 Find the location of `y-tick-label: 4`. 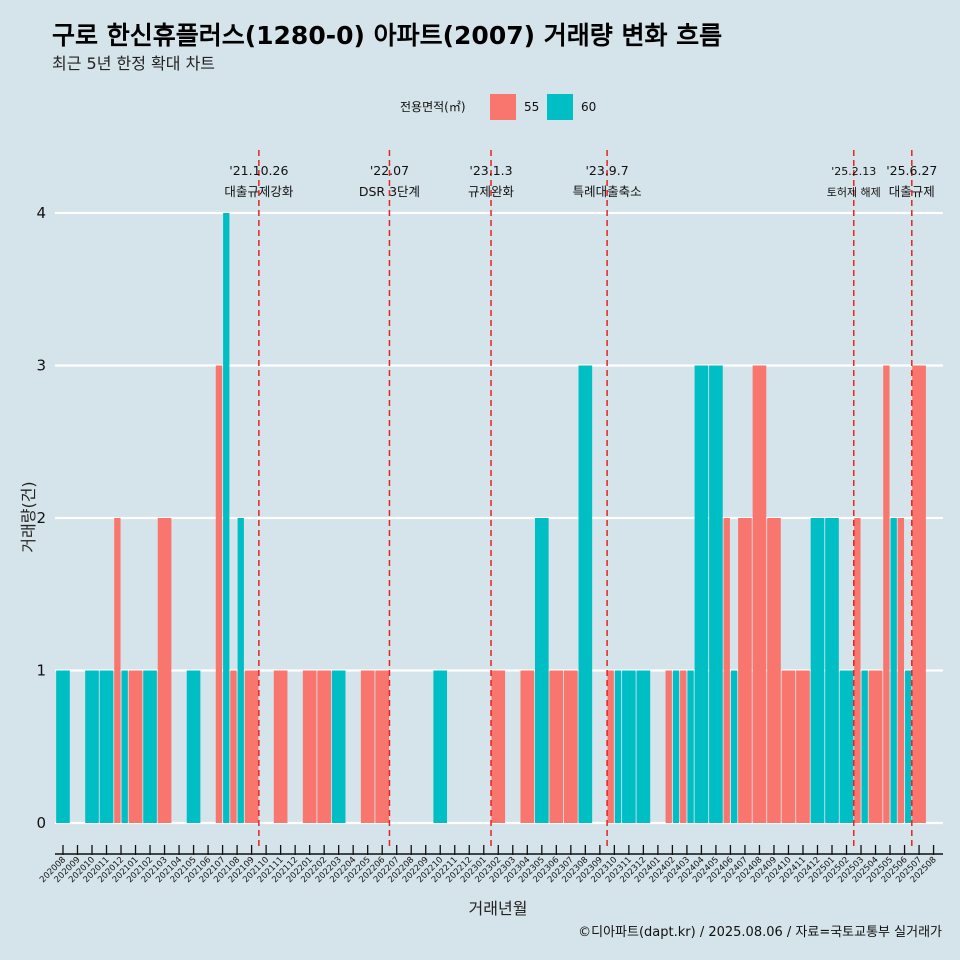

y-tick-label: 4 is located at coordinates (41, 213).